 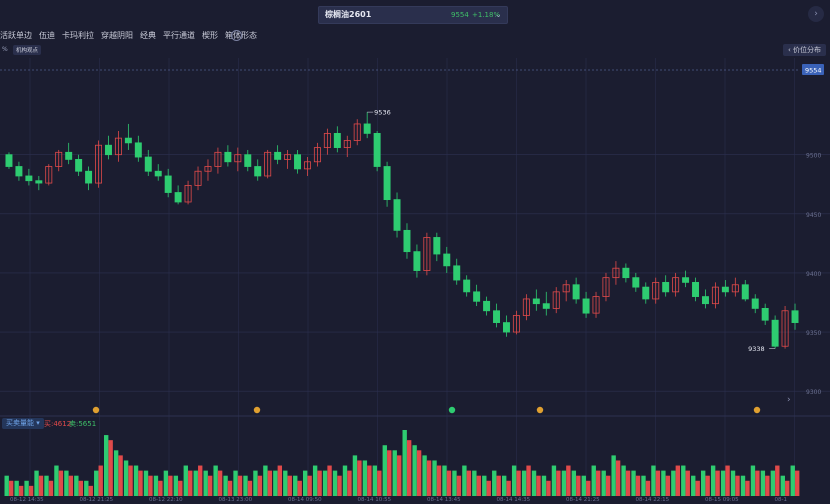 What do you see at coordinates (20, 423) in the screenshot?
I see `volume-indicator-label: 买卖量能` at bounding box center [20, 423].